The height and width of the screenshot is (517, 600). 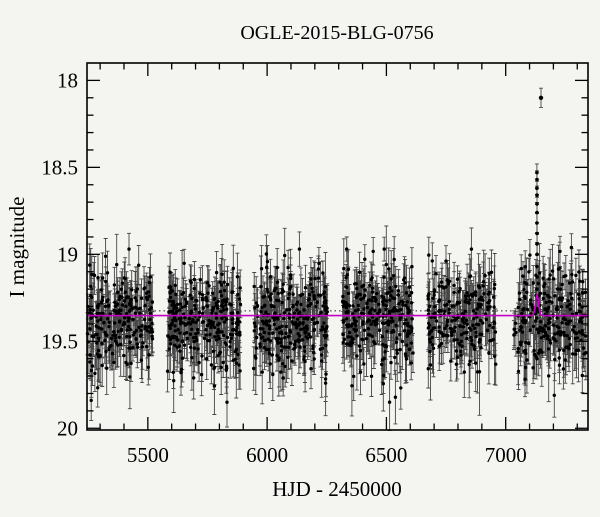 I want to click on model-curve, so click(x=337, y=305).